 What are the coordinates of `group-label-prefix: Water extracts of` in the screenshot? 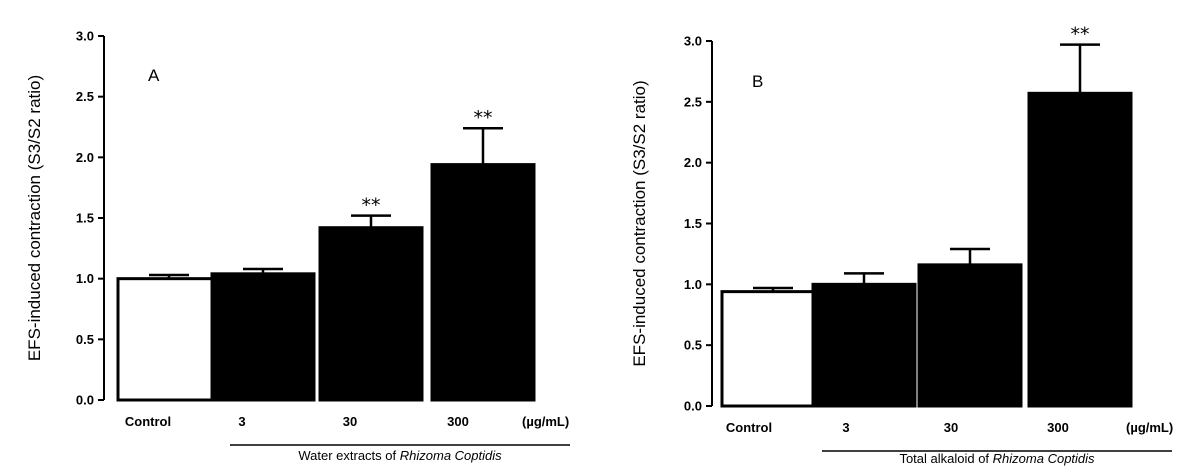 It's located at (348, 455).